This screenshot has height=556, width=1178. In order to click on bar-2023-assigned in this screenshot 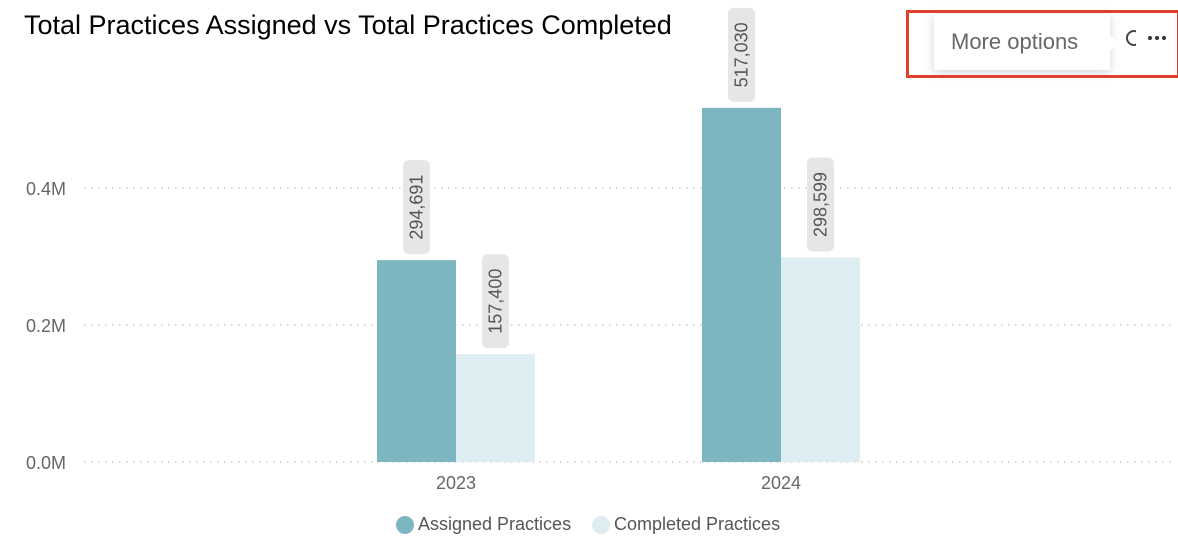, I will do `click(416, 361)`.